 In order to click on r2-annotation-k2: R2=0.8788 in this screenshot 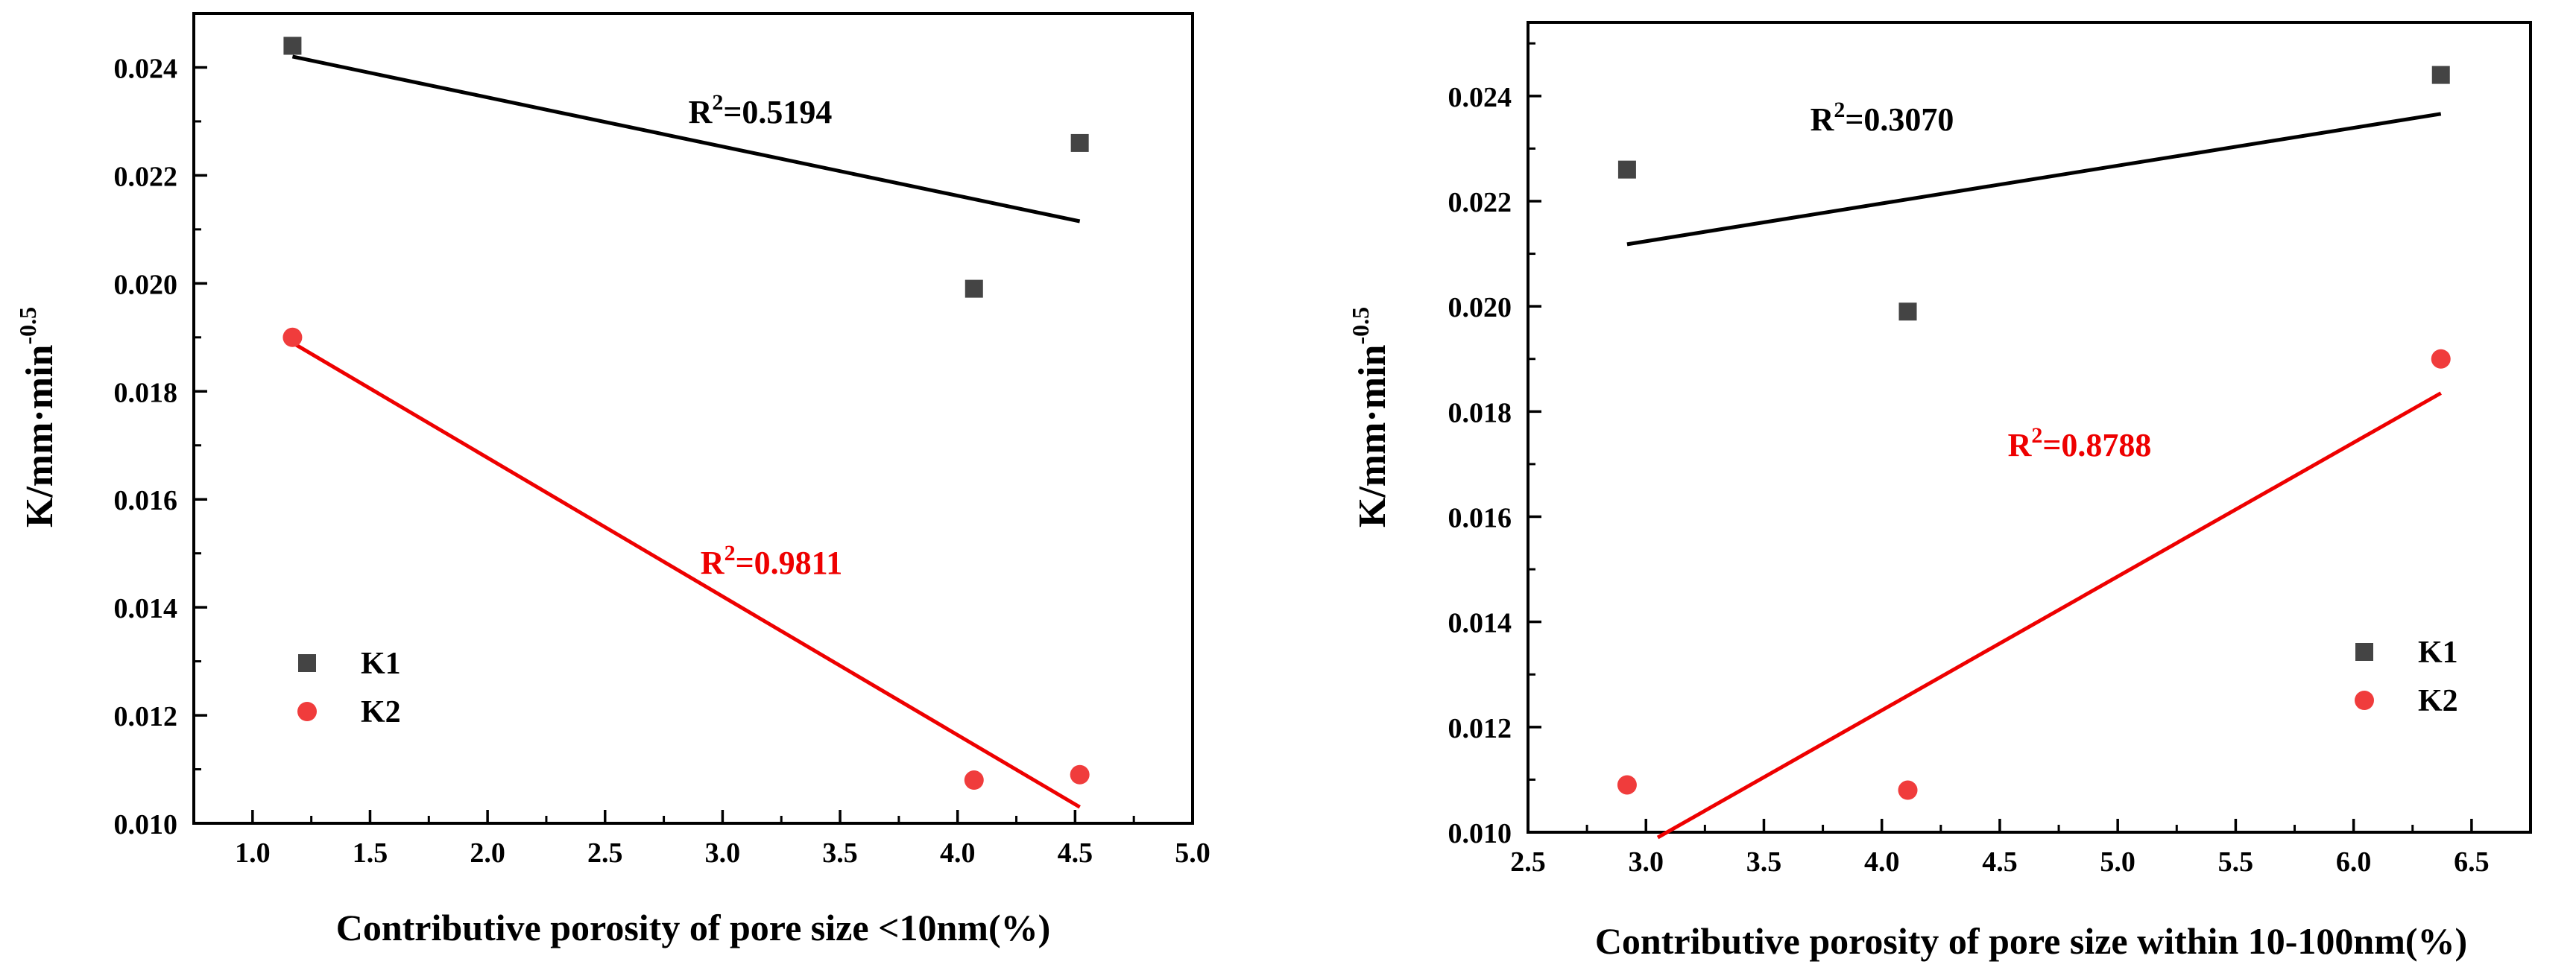, I will do `click(2080, 443)`.